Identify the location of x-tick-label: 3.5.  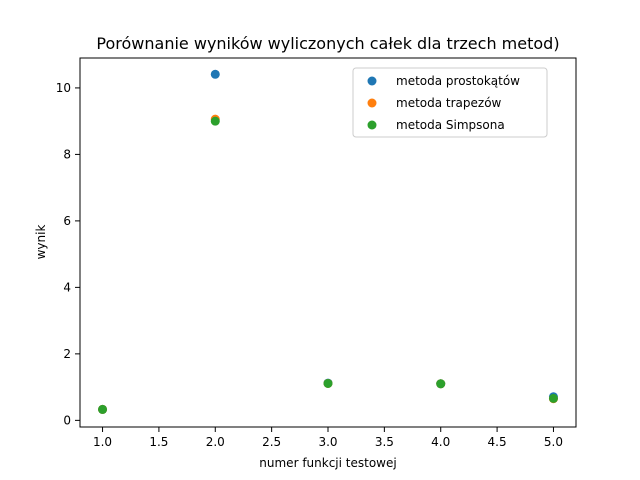
(384, 442).